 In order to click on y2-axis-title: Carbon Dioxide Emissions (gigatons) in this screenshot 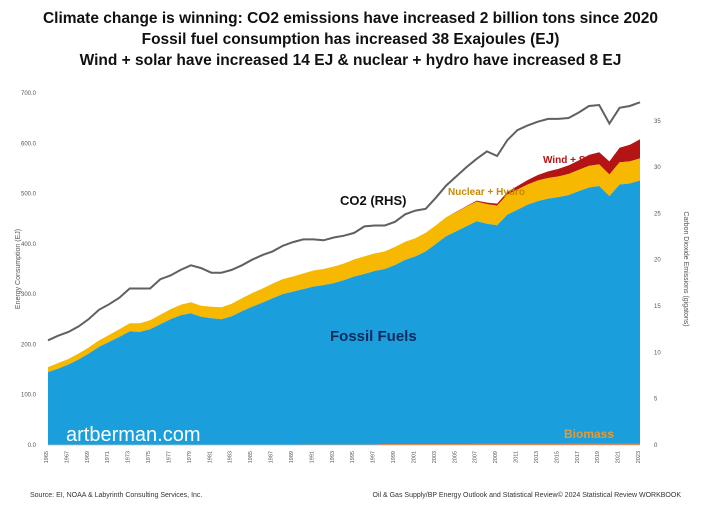, I will do `click(685, 268)`.